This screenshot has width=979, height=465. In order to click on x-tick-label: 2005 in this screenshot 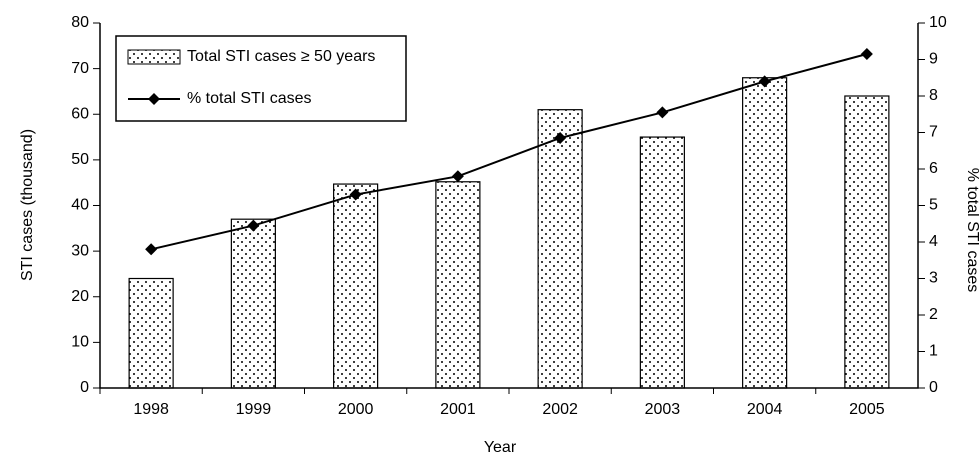, I will do `click(867, 409)`.